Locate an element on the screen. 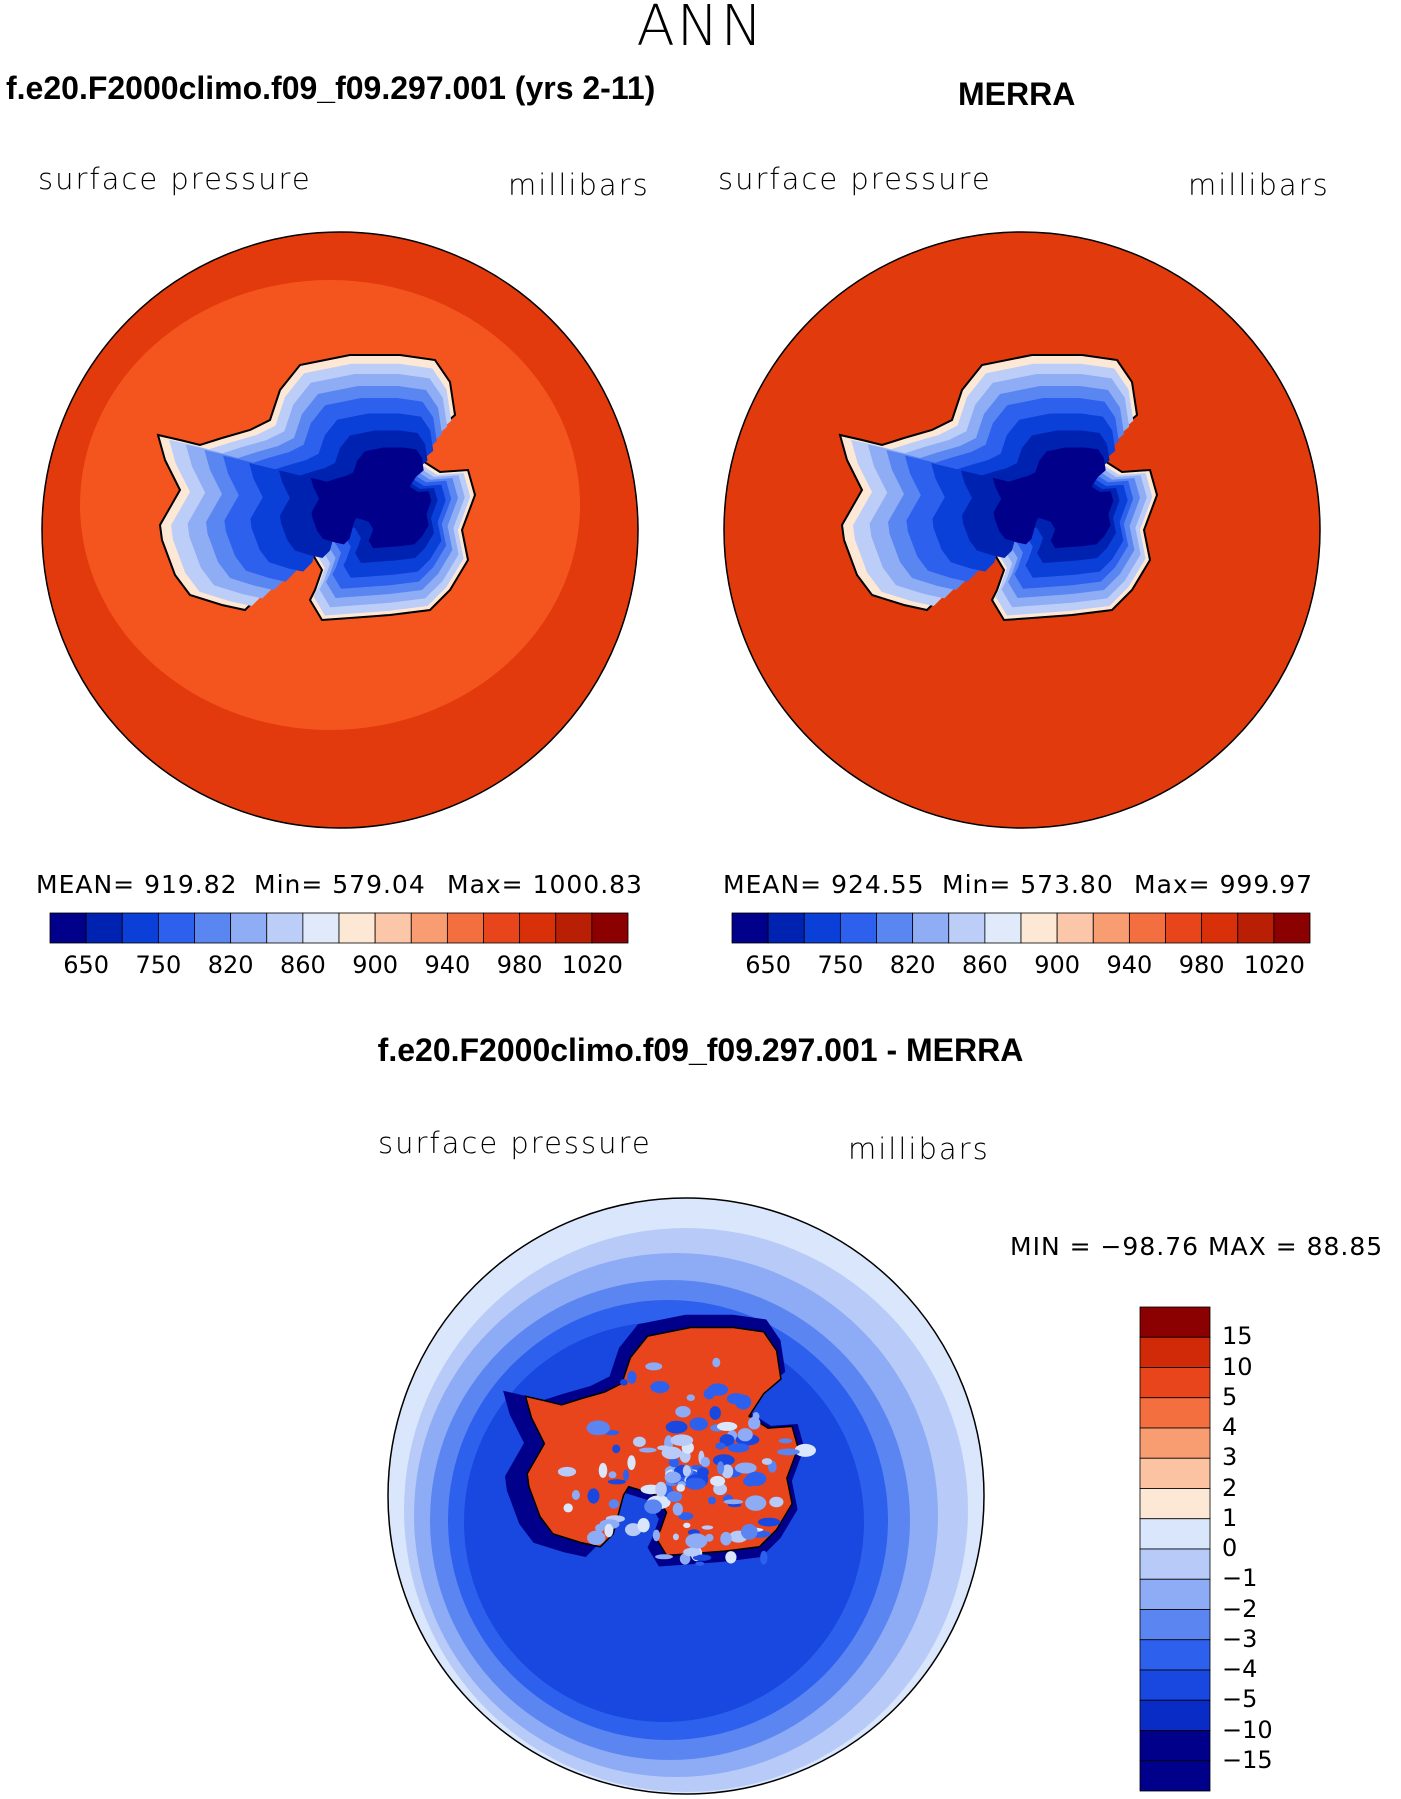  colorbar-tick-label: 0 is located at coordinates (1230, 1548).